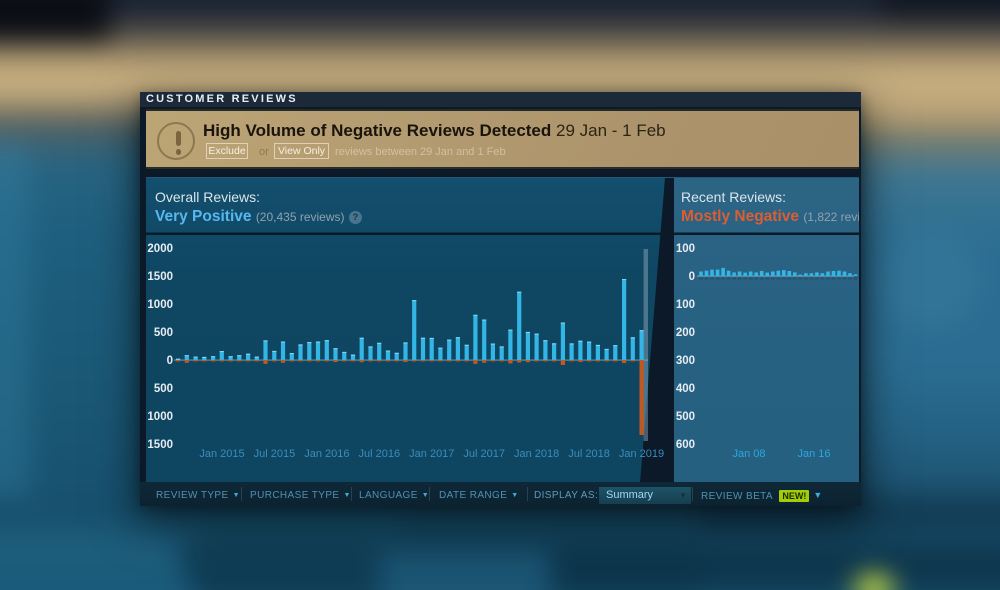 This screenshot has height=590, width=1000. What do you see at coordinates (484, 454) in the screenshot?
I see `svg-text: Jul 2017` at bounding box center [484, 454].